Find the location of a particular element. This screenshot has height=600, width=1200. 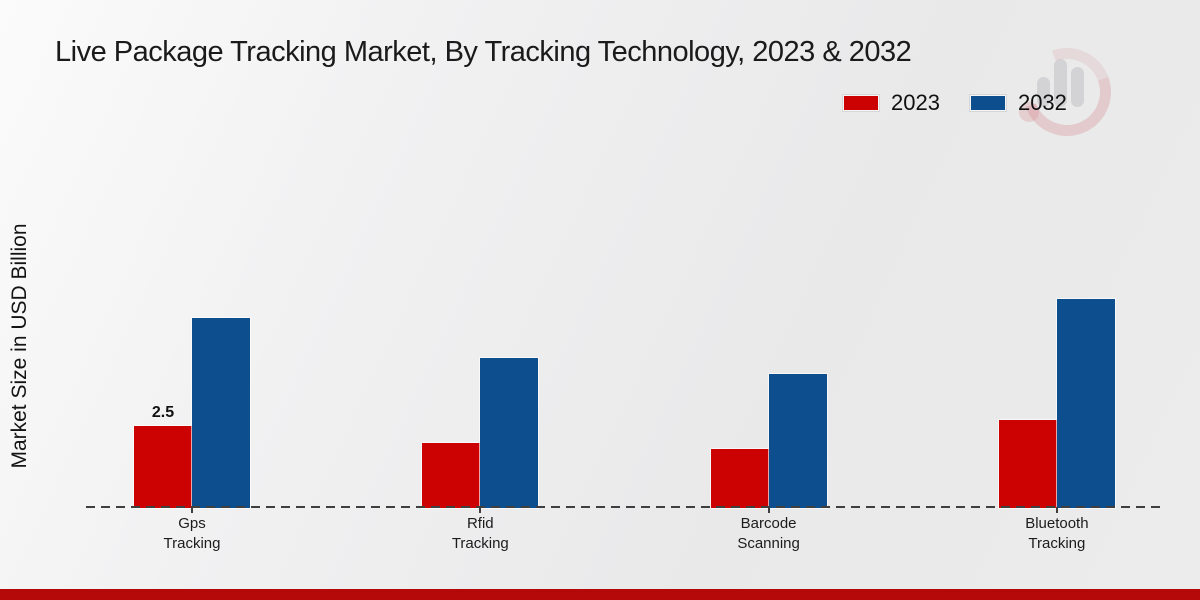

x-axis-baseline is located at coordinates (623, 507).